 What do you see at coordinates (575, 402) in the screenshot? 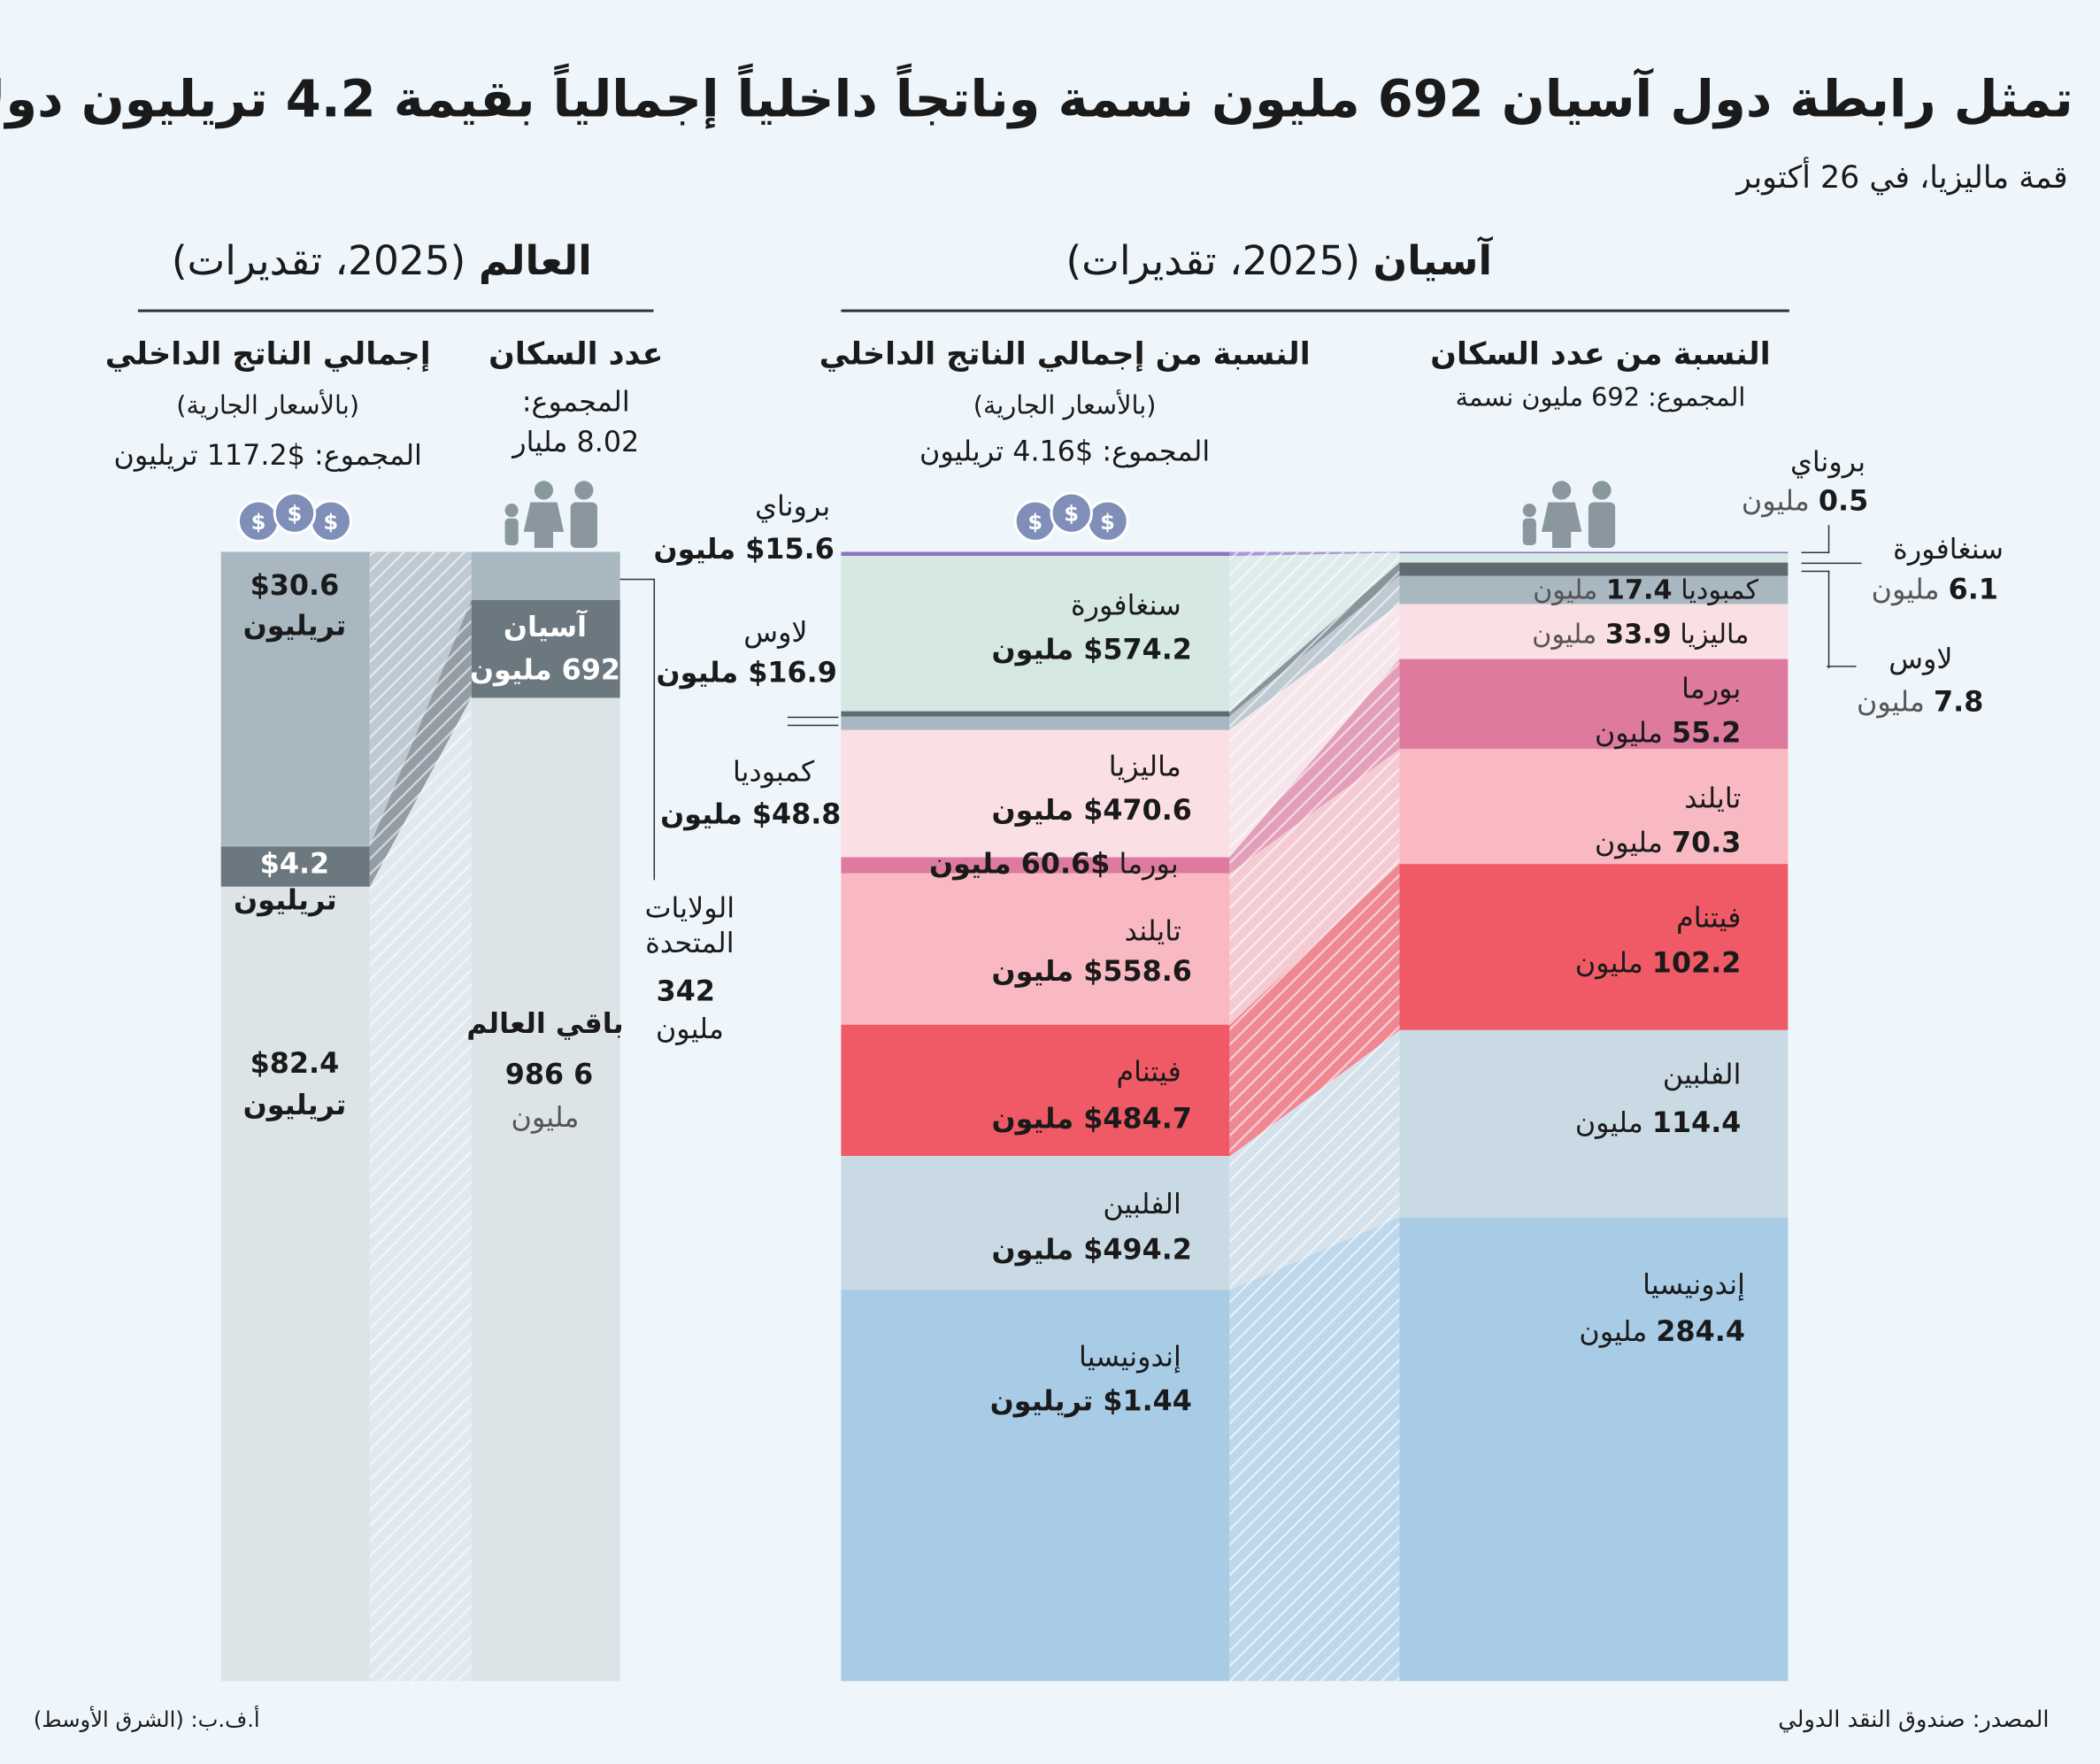
I see `world-pop-total-label: المجموع:` at bounding box center [575, 402].